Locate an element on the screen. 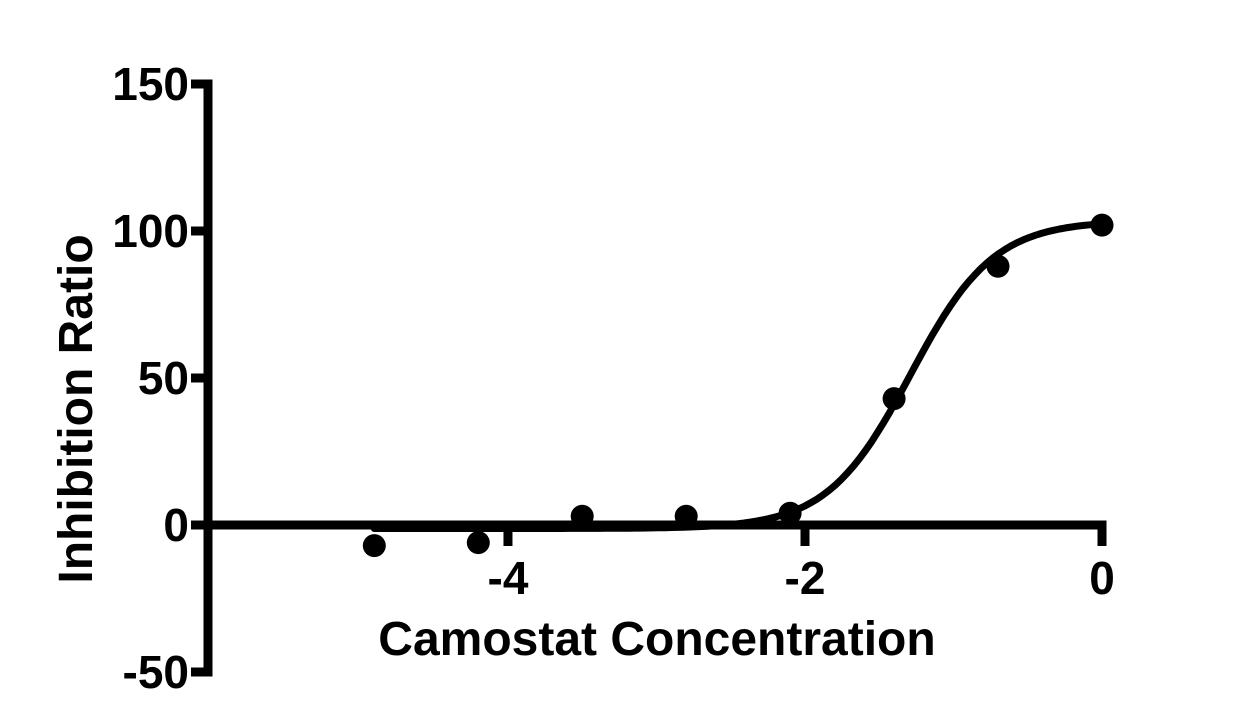 The width and height of the screenshot is (1241, 709). x-tick-label: -2 is located at coordinates (805, 578).